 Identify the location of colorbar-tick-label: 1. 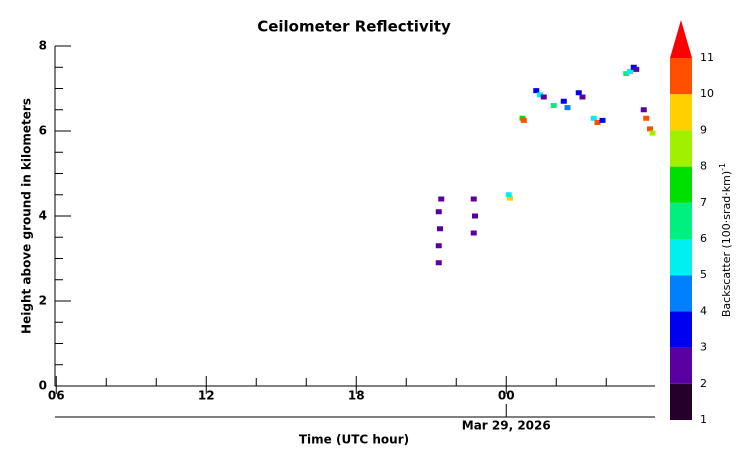
(703, 419).